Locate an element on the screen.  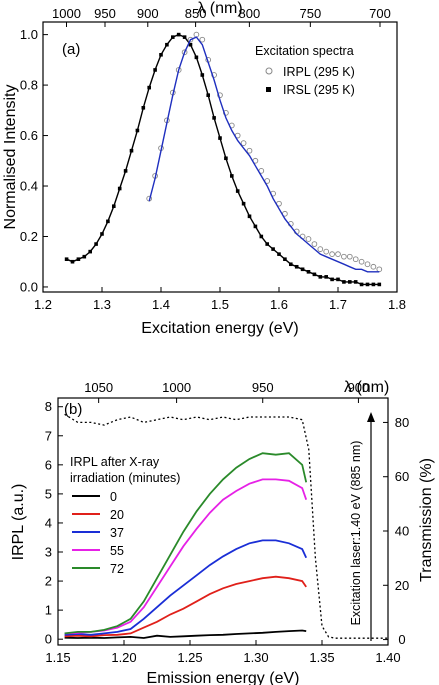
y-right-tick-label-b: 20 is located at coordinates (402, 585).